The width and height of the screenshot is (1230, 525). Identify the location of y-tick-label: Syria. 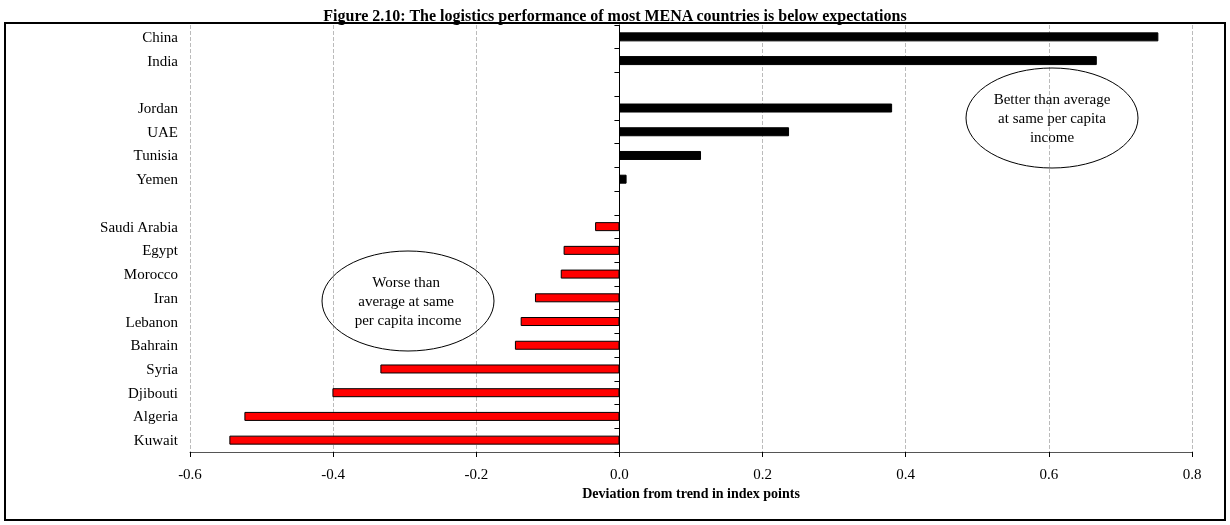
(162, 368).